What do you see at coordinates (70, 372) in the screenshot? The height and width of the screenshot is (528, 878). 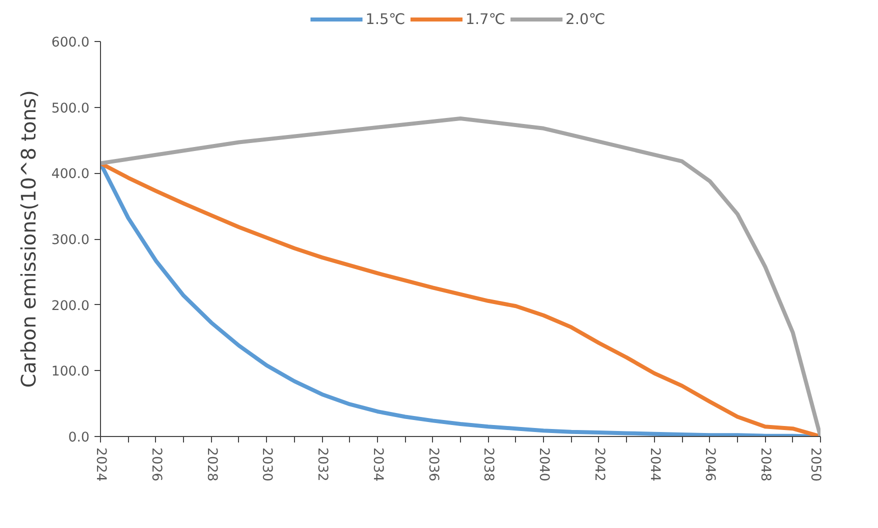 I see `y-tick-label: 100.0` at bounding box center [70, 372].